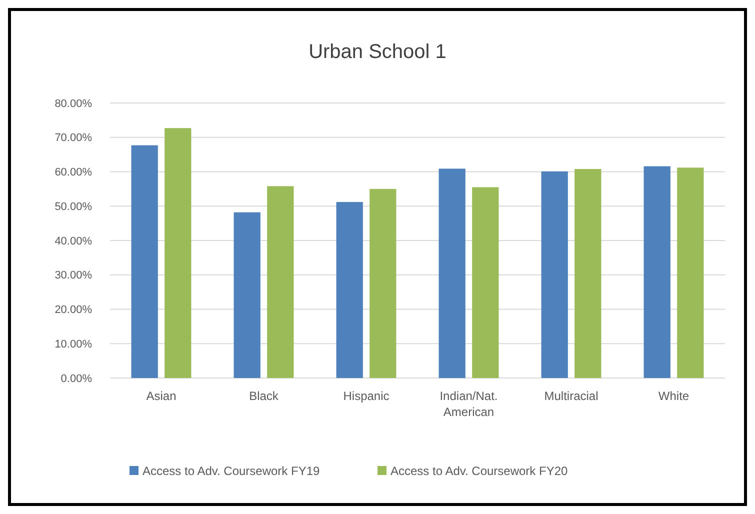  What do you see at coordinates (469, 404) in the screenshot?
I see `x-tick-label: Indian/Nat. American` at bounding box center [469, 404].